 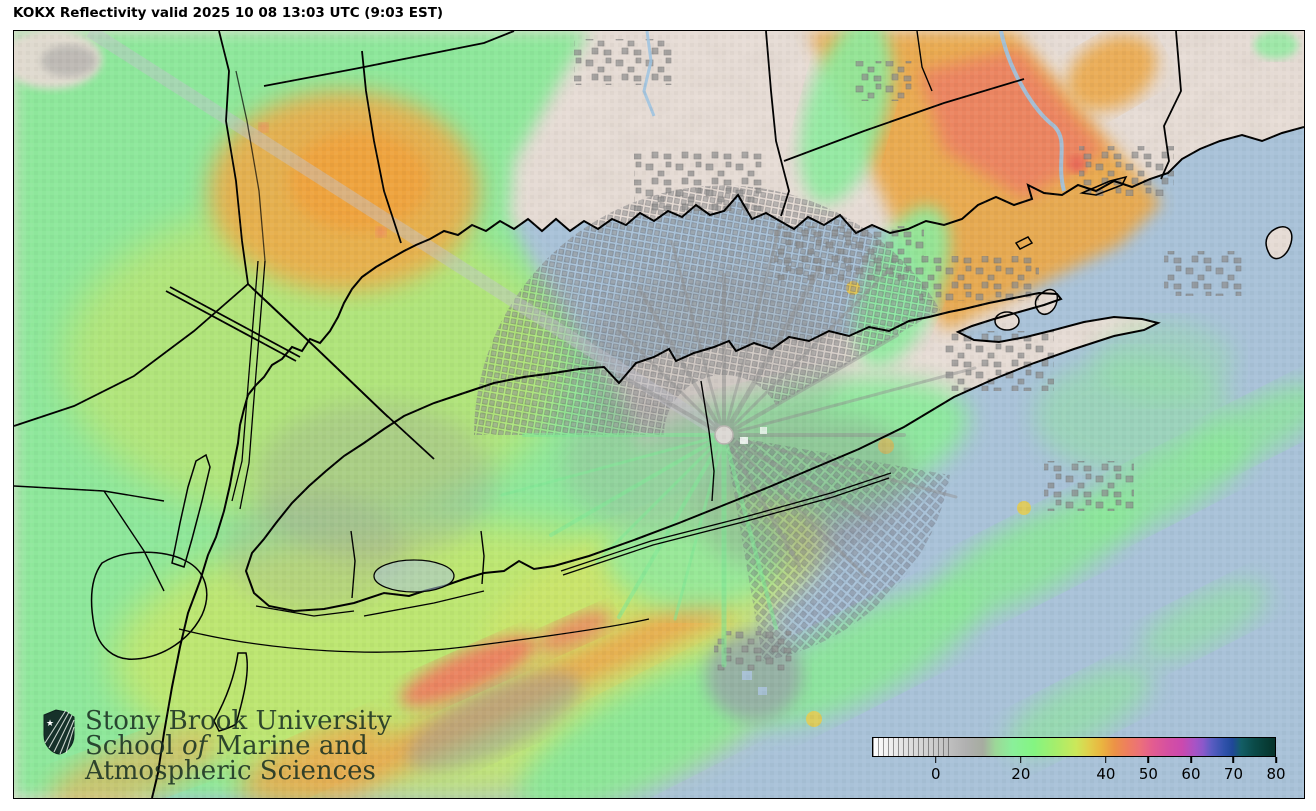 I want to click on colorbar-gradient, so click(x=1074, y=747).